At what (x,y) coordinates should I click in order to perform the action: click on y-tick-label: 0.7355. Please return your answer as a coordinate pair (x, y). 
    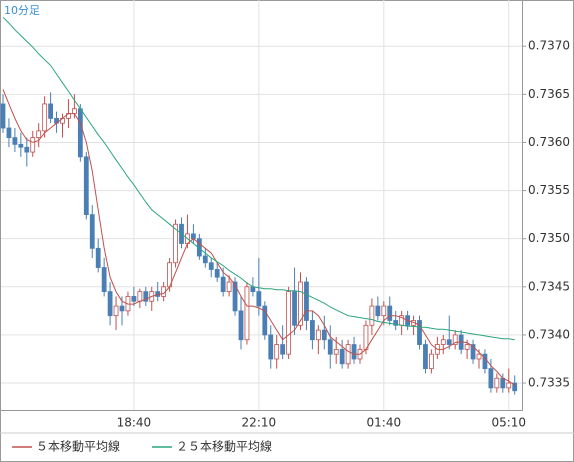
    Looking at the image, I should click on (549, 190).